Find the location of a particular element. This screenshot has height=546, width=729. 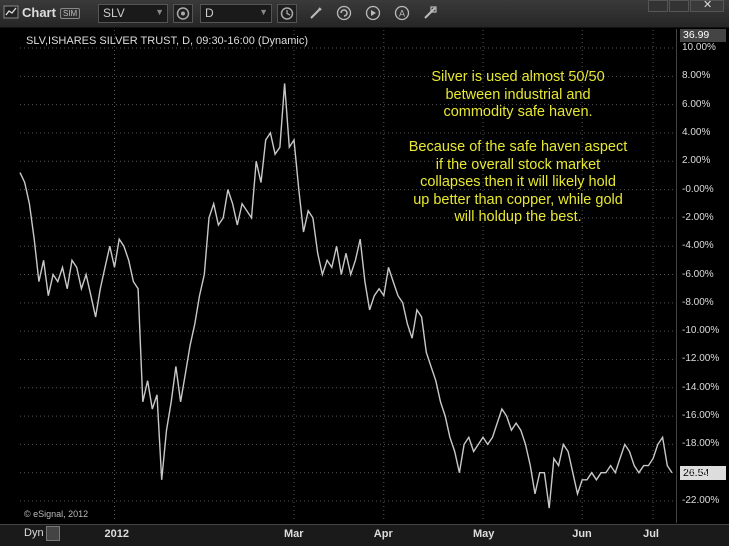

lock-icon is located at coordinates (53, 533).